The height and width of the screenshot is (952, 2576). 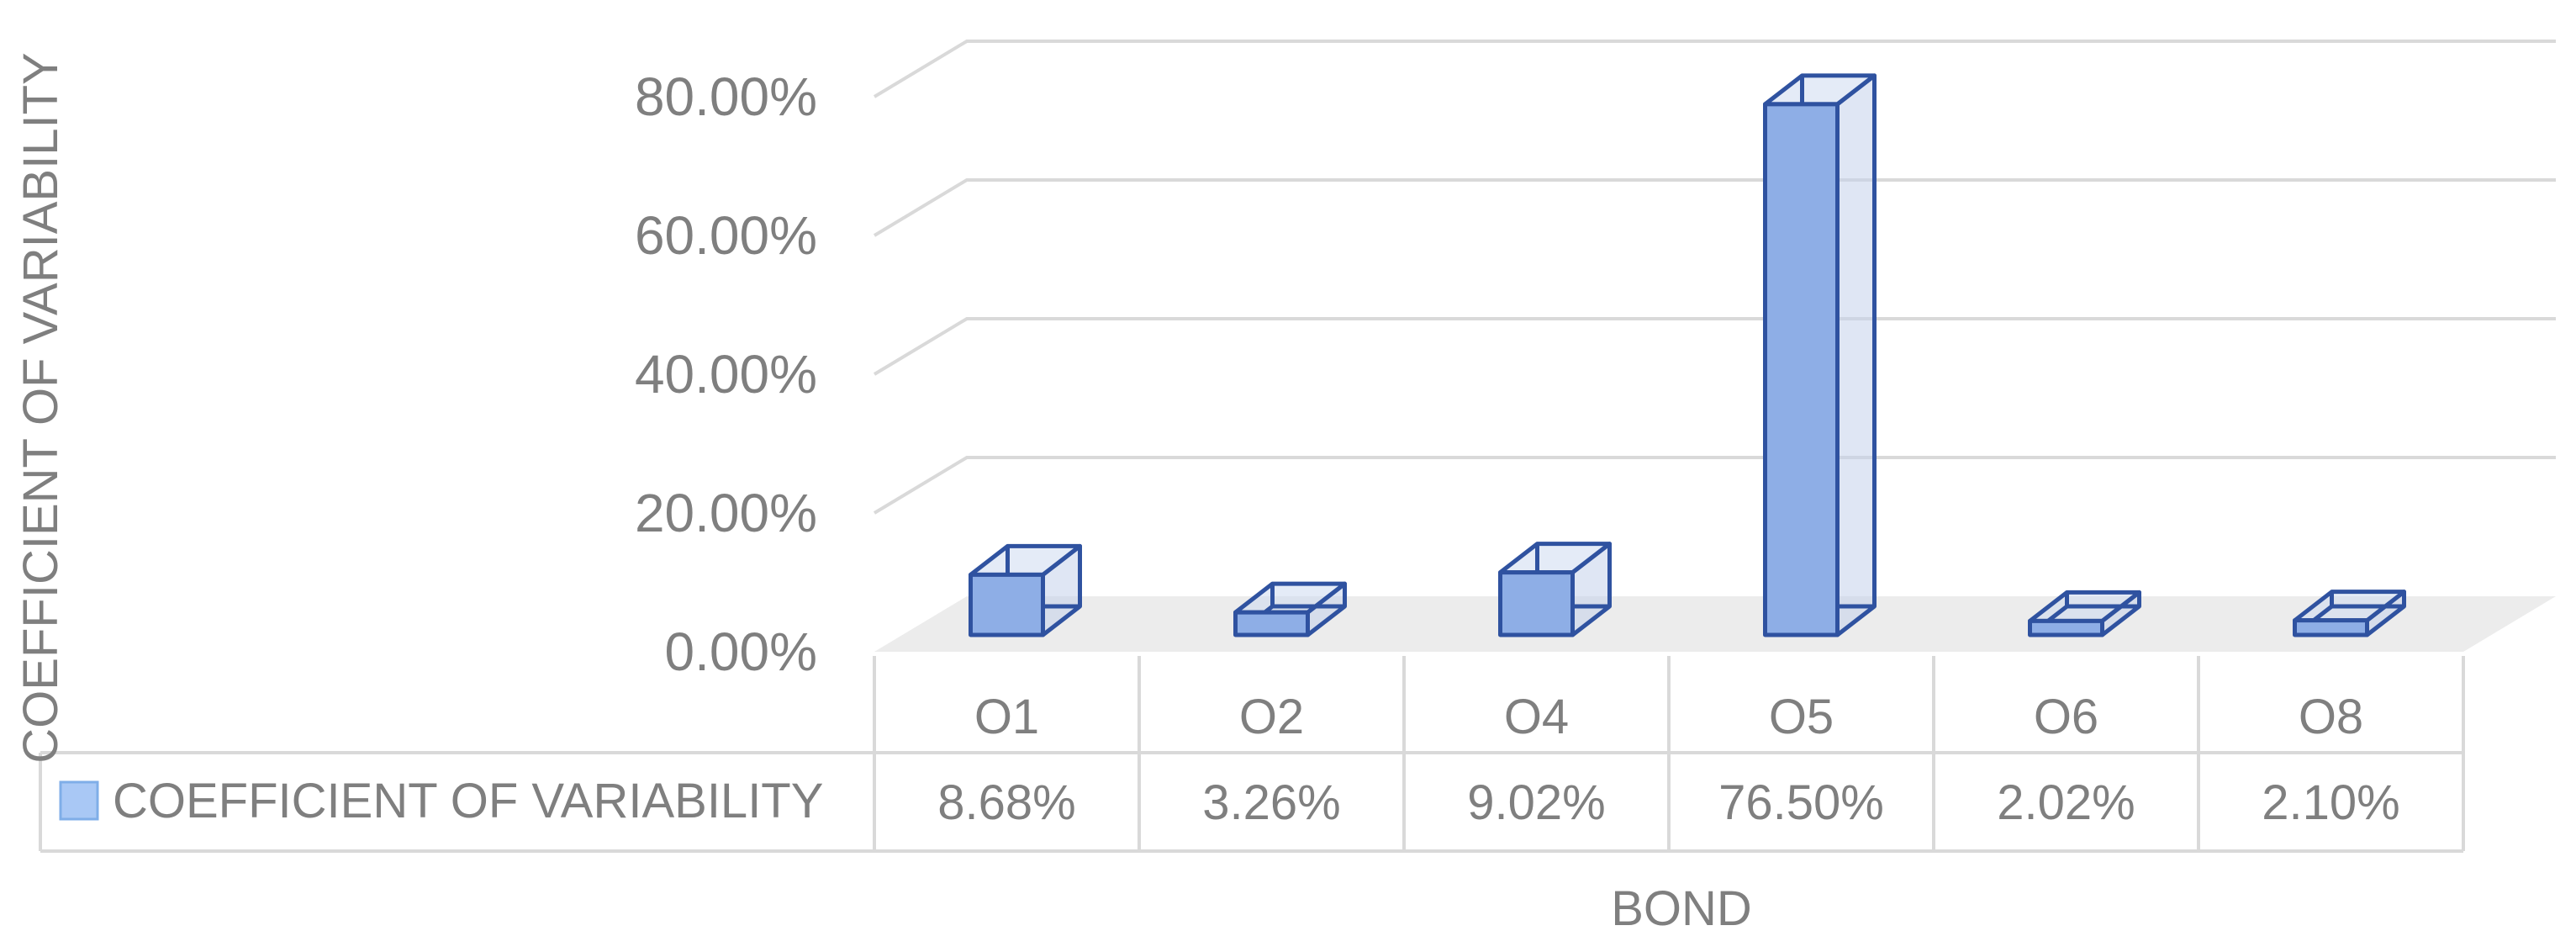 What do you see at coordinates (741, 651) in the screenshot?
I see `y-tick-label: 0.00%` at bounding box center [741, 651].